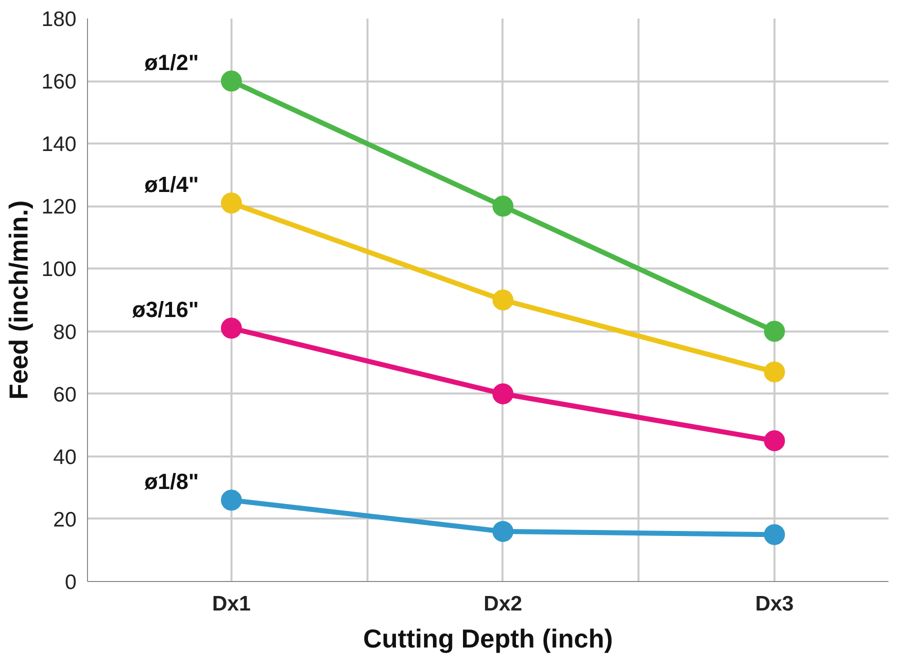 This screenshot has width=902, height=658. Describe the element at coordinates (165, 309) in the screenshot. I see `series-label: ø3/16"` at that location.